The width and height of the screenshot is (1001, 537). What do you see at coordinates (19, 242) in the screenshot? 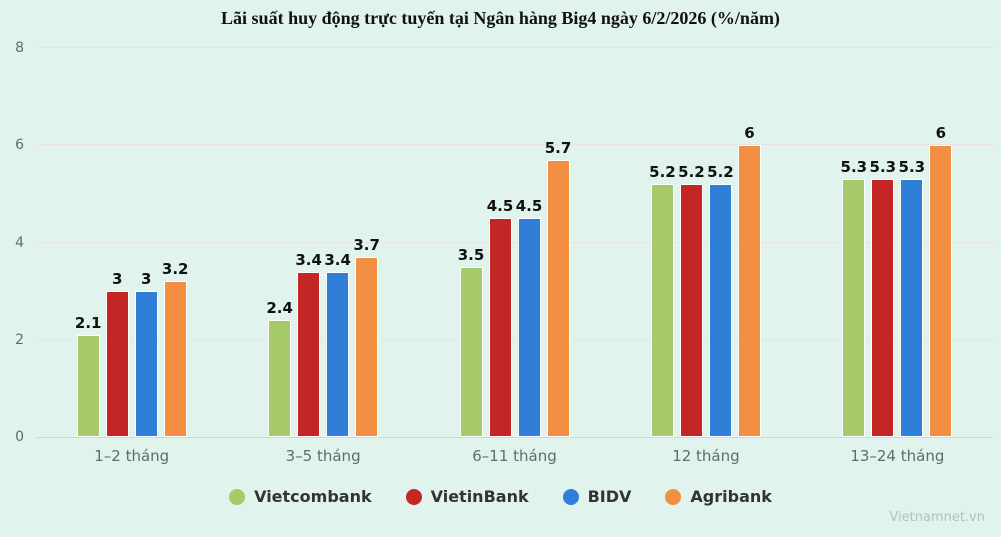
I see `y-axis-label: 4` at bounding box center [19, 242].